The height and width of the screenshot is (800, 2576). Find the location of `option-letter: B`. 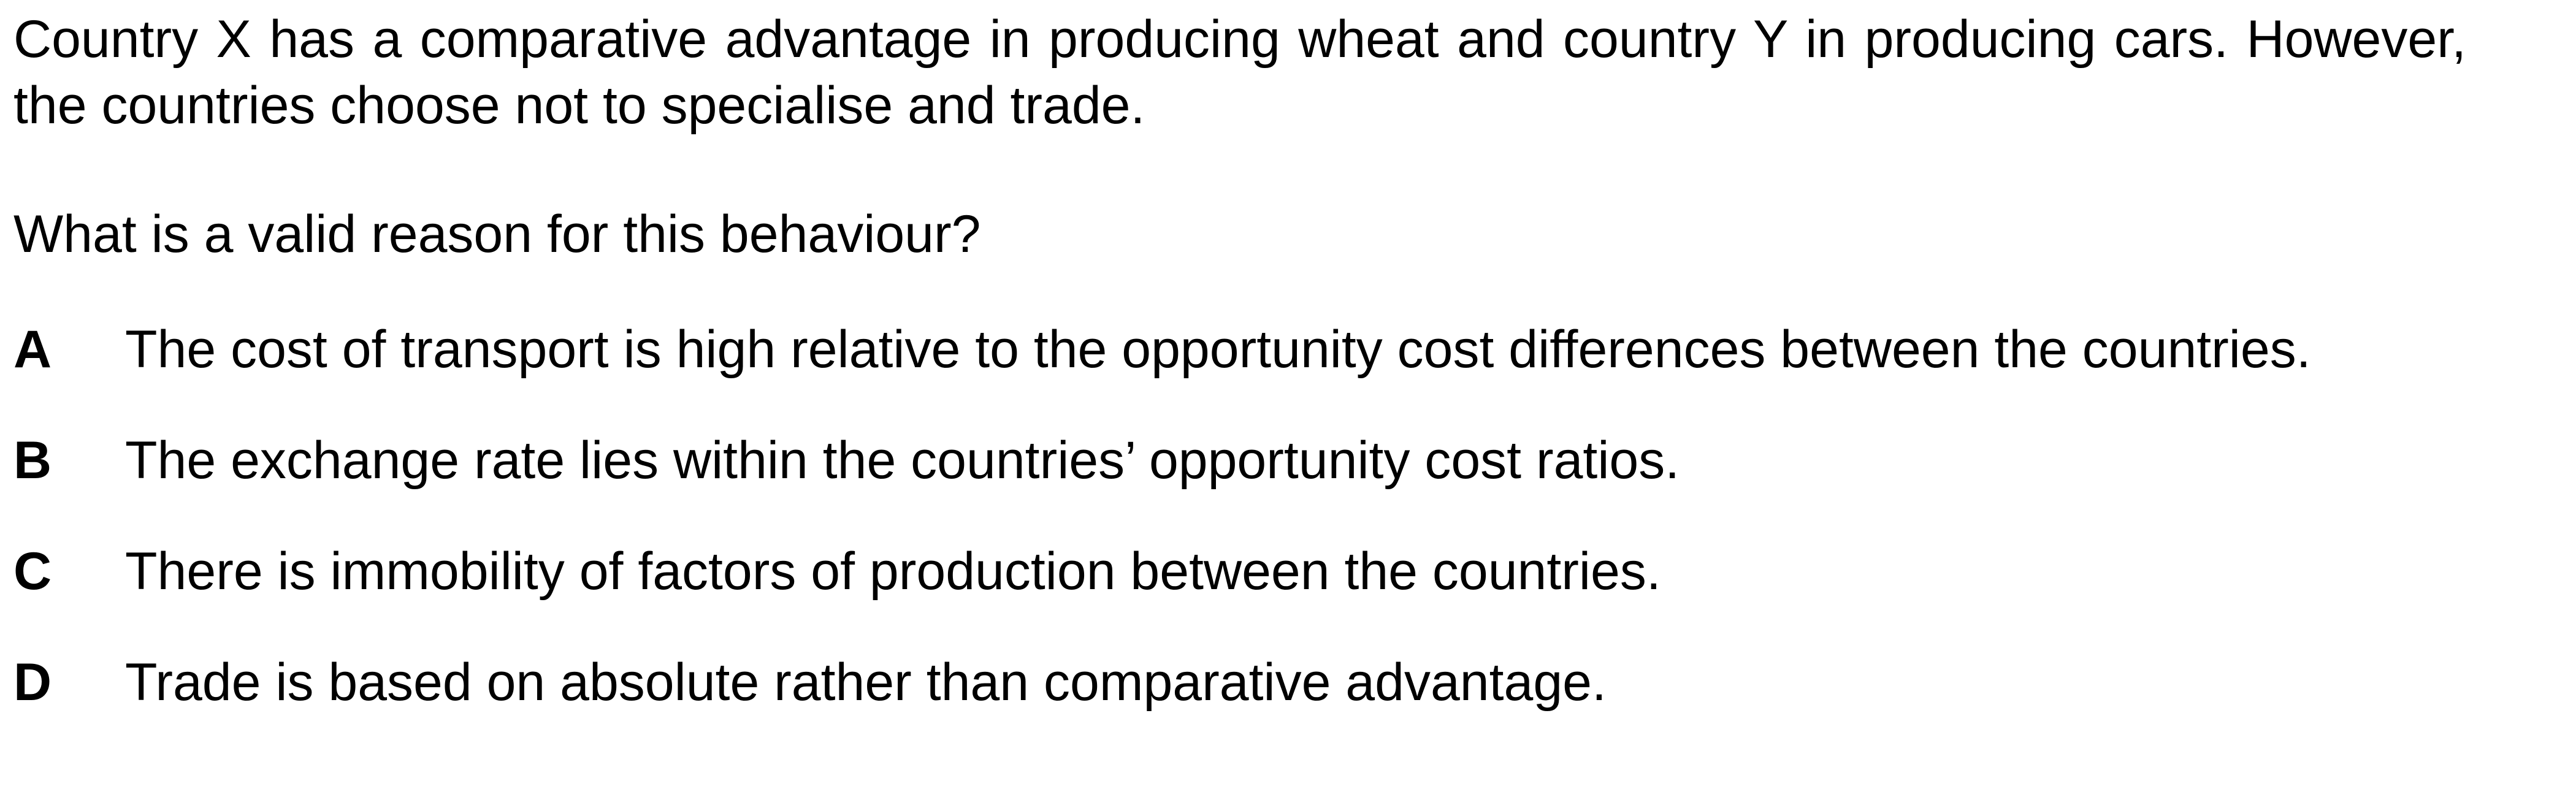

option-letter: B is located at coordinates (32, 460).